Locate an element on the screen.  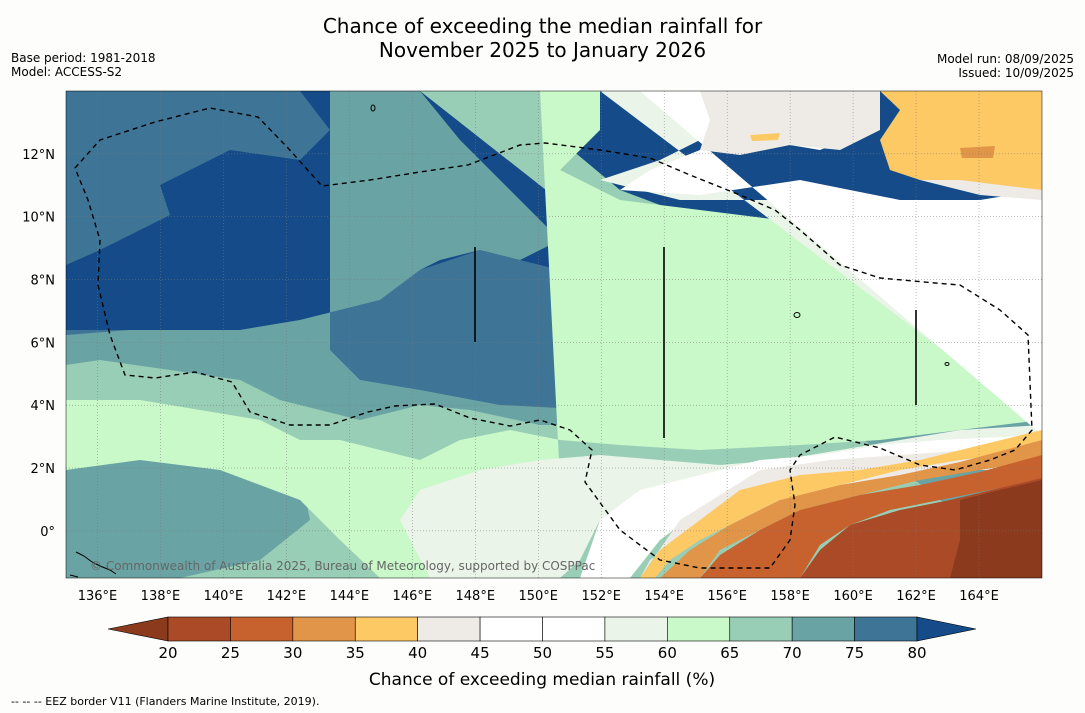
colorbar-tick-label: 60 is located at coordinates (667, 653).